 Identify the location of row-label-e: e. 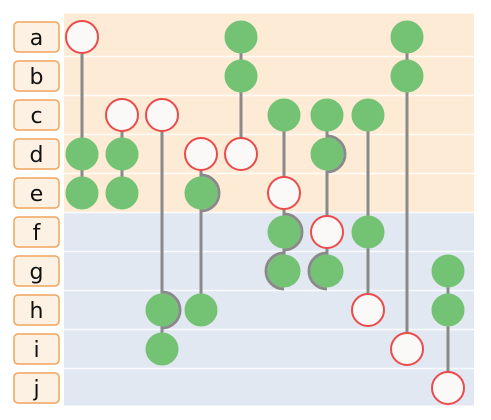
(36, 193).